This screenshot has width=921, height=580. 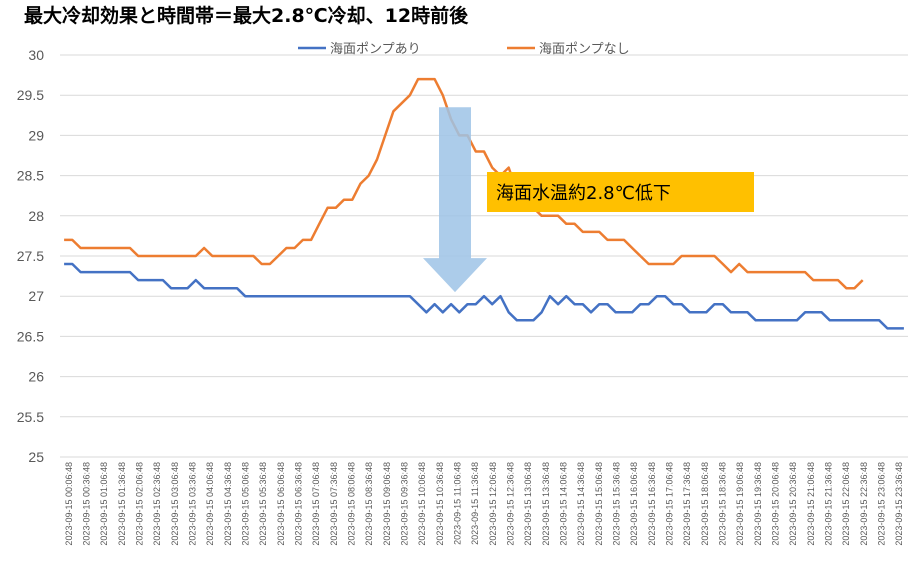 I want to click on y-tick-label: 28.5, so click(x=30, y=176).